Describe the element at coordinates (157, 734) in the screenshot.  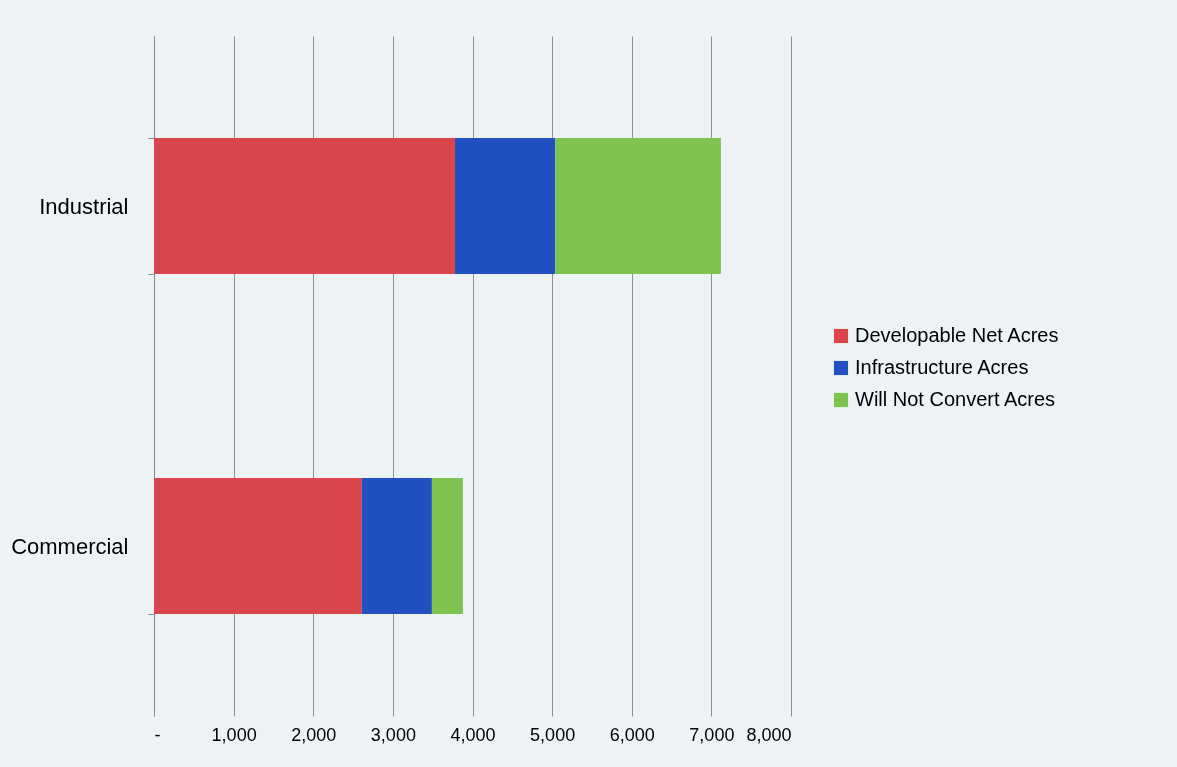
I see `x-tick-label: -` at that location.